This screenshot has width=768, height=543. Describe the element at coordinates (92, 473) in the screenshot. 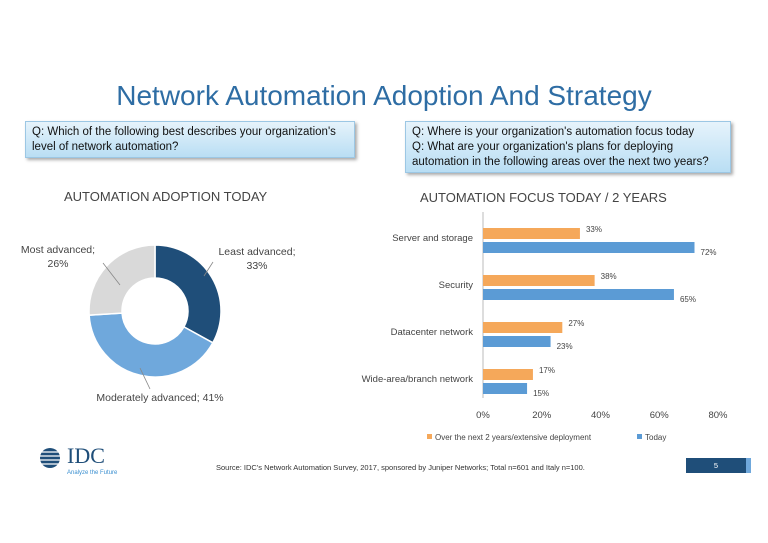

I see `logo-tagline: Analyze the Future` at that location.